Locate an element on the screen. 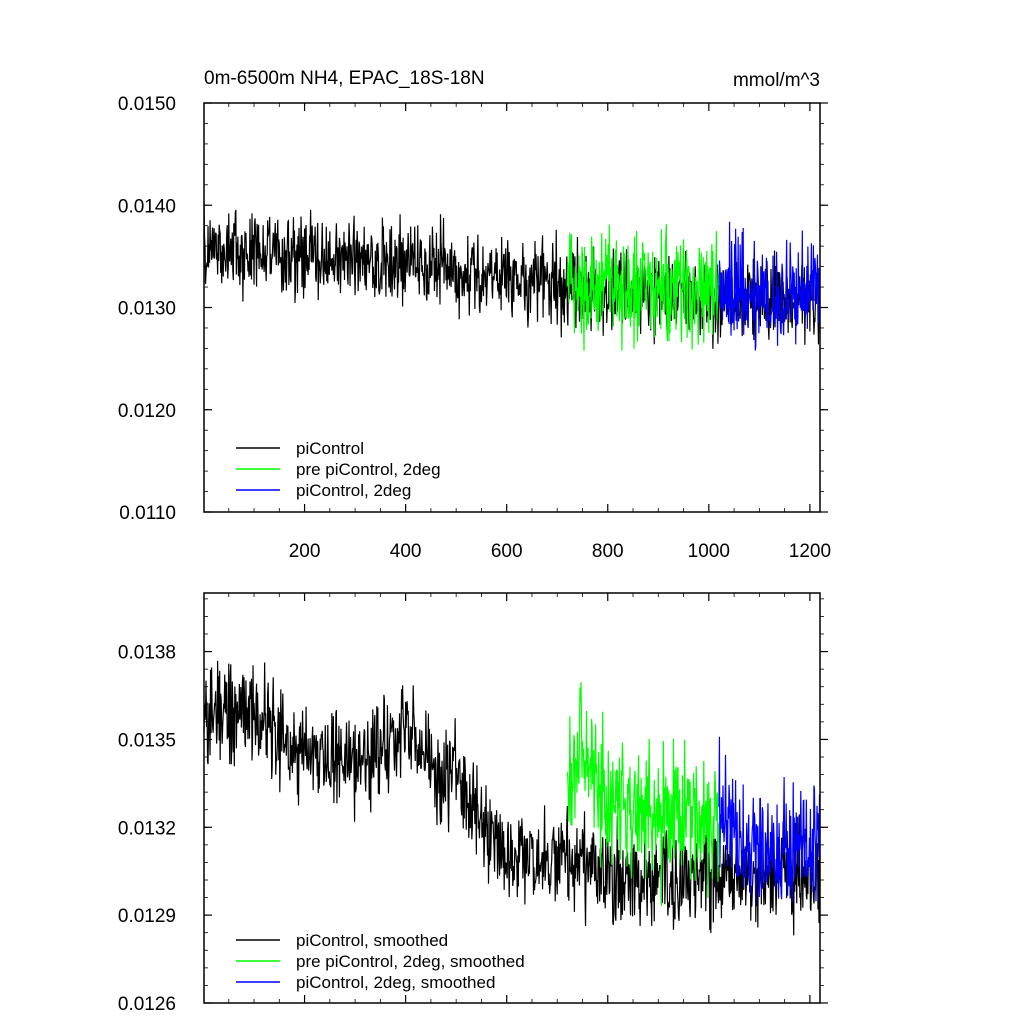 The image size is (1024, 1024). series-line-picontrol-2deg-smoothed is located at coordinates (769, 821).